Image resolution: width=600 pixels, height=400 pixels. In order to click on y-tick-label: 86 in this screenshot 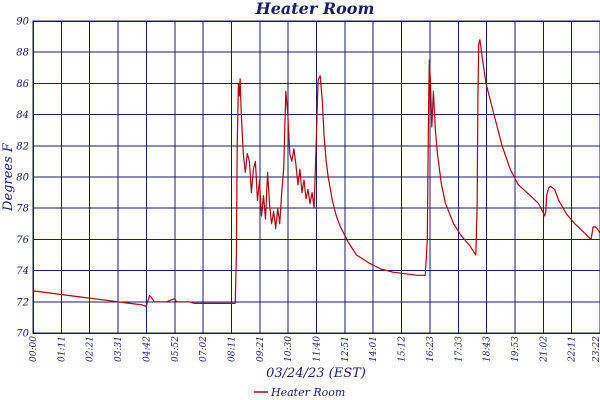, I will do `click(22, 84)`.